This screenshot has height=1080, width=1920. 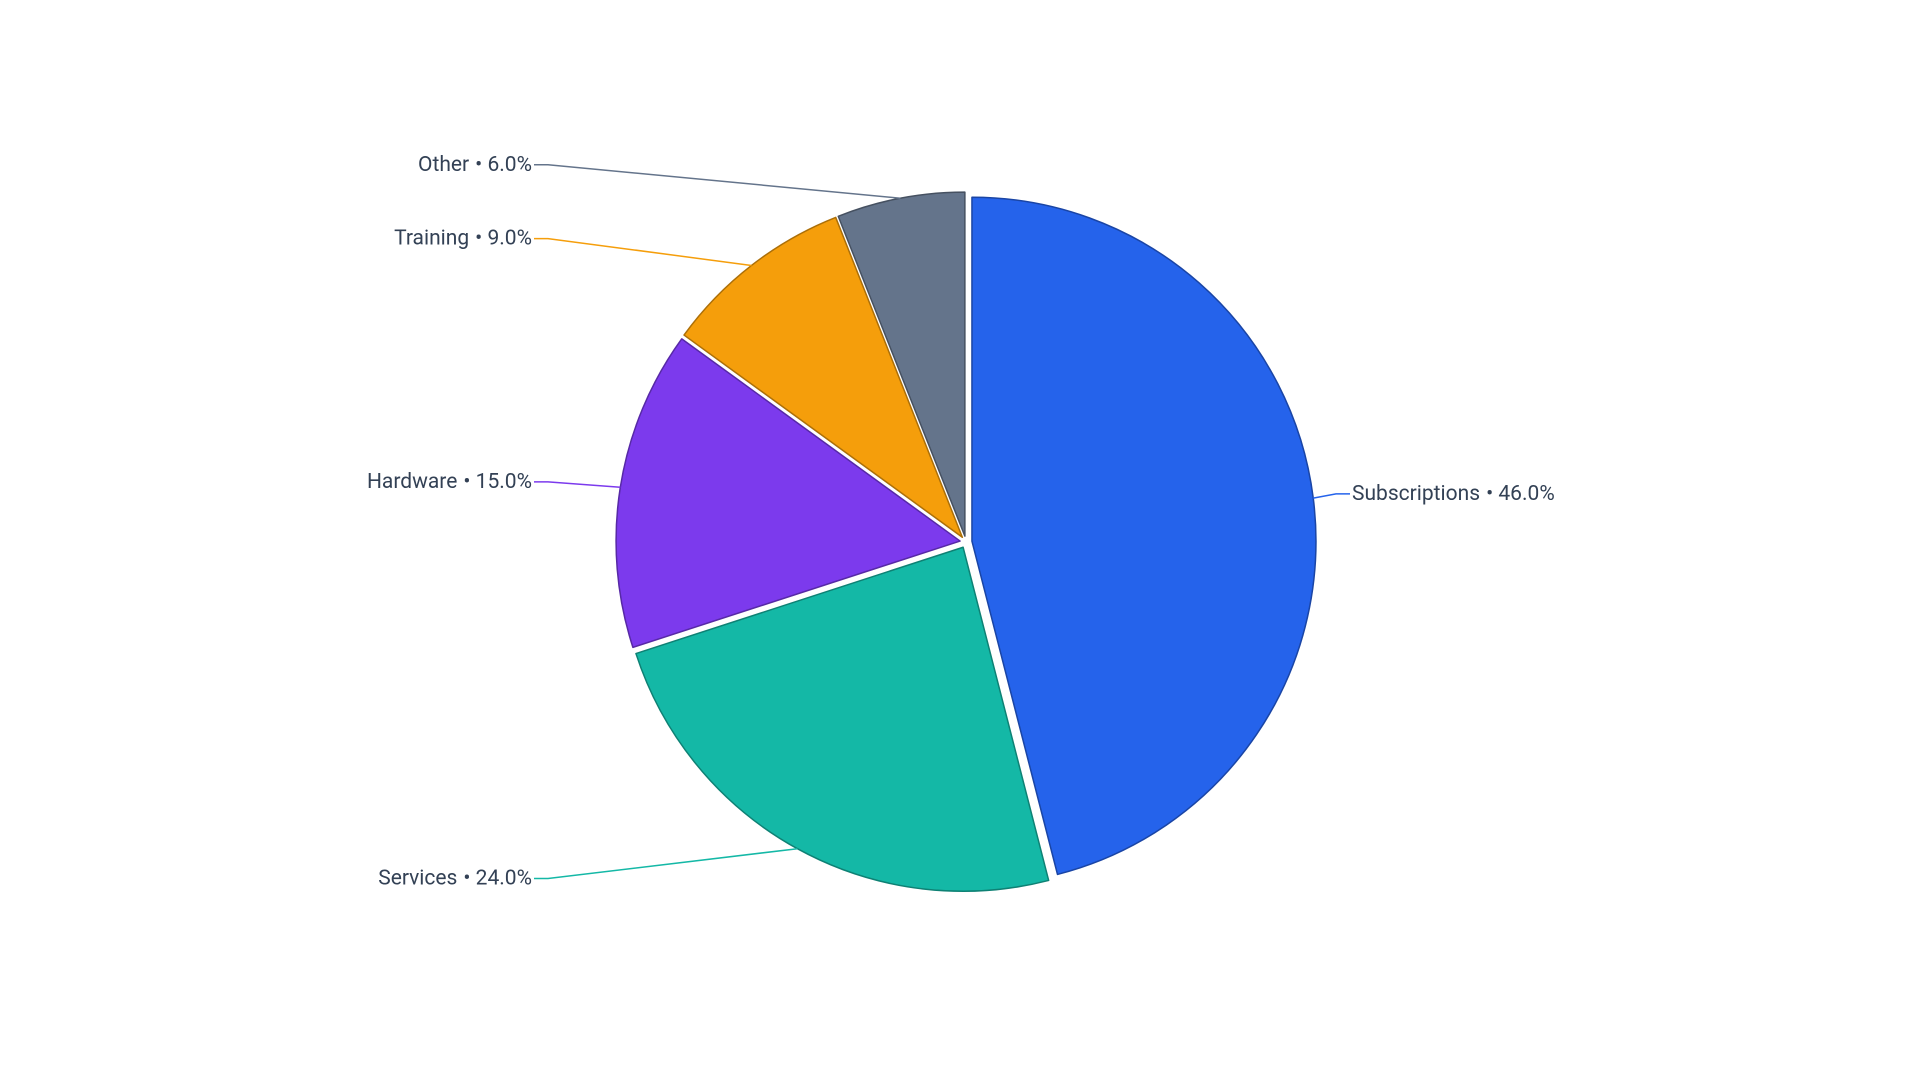 I want to click on data-label: Services • 24.0%, so click(x=455, y=878).